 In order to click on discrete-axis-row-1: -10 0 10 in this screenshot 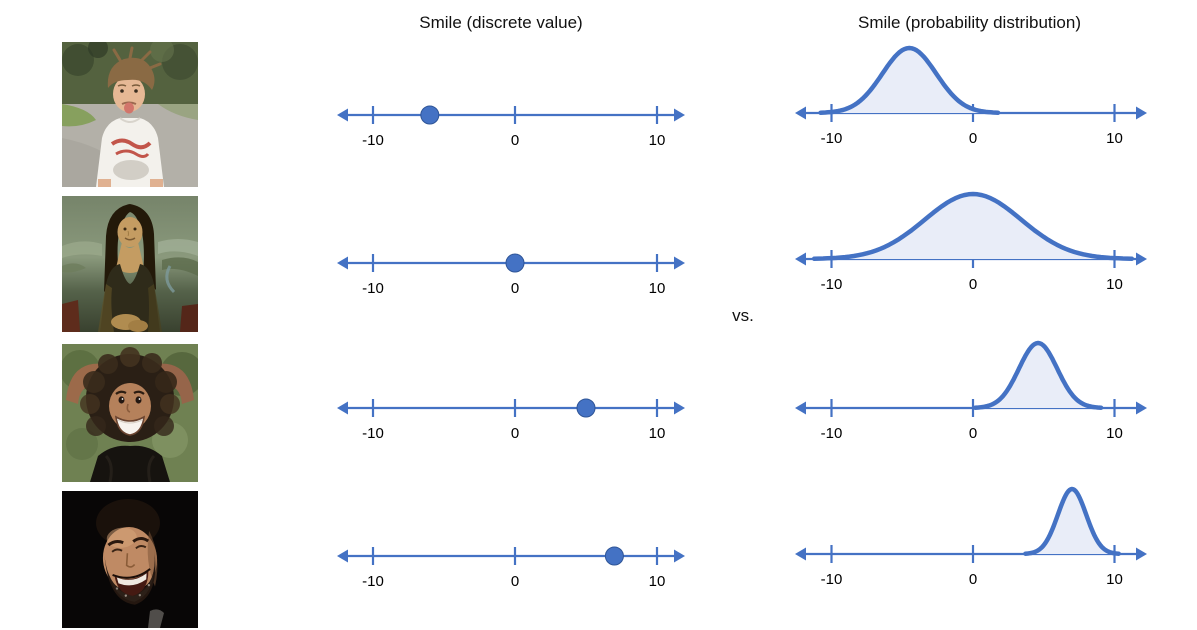, I will do `click(515, 122)`.